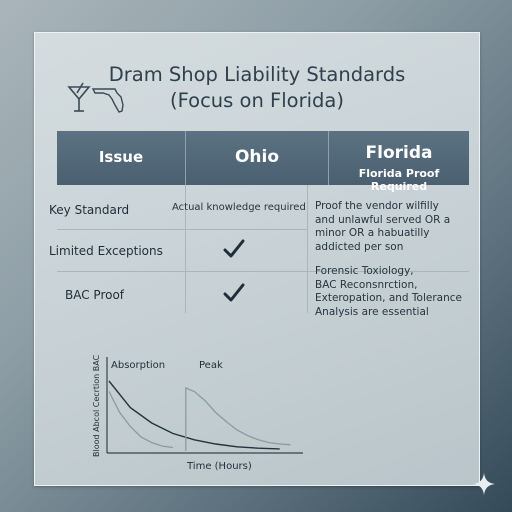 Image resolution: width=512 pixels, height=512 pixels. What do you see at coordinates (95, 295) in the screenshot?
I see `row-label-bac-proof: BAC Proof` at bounding box center [95, 295].